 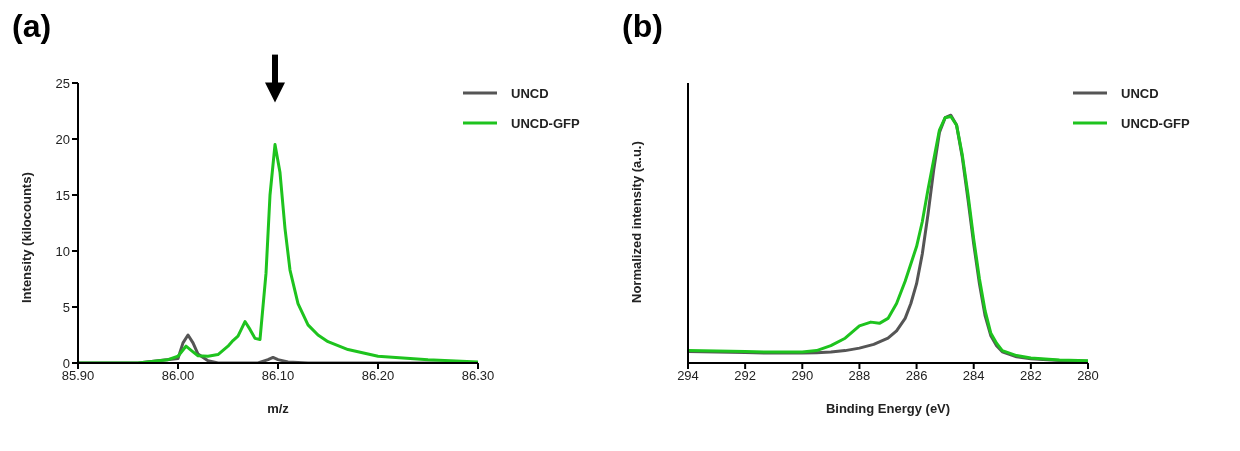 What do you see at coordinates (636, 222) in the screenshot?
I see `y-axis-title: Normalized intensity (a.u.)` at bounding box center [636, 222].